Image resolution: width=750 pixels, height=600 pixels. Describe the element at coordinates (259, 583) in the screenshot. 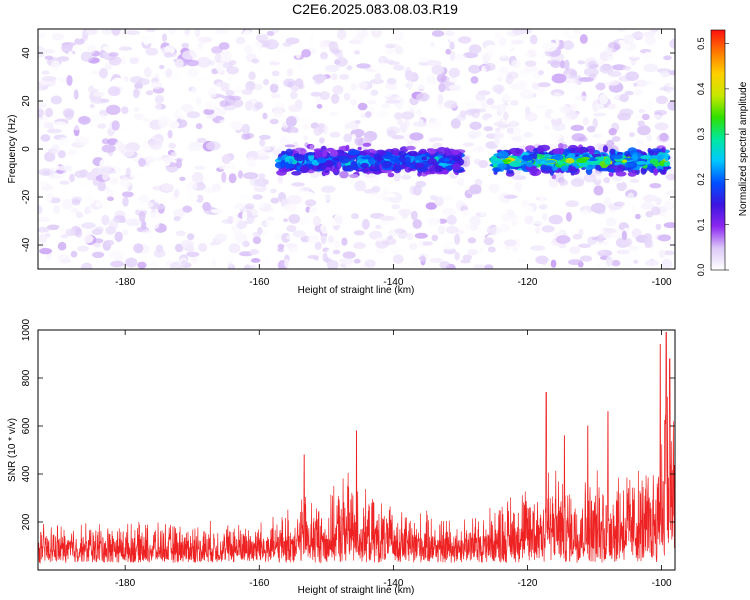

I see `x-tick-label: -160` at that location.